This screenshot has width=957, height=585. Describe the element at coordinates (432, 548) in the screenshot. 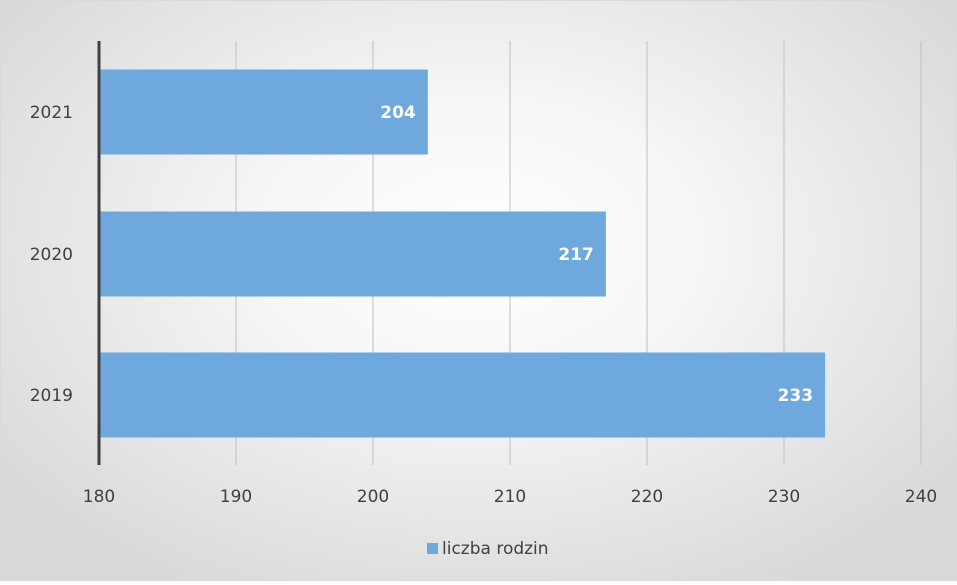

I see `legend-swatch` at that location.